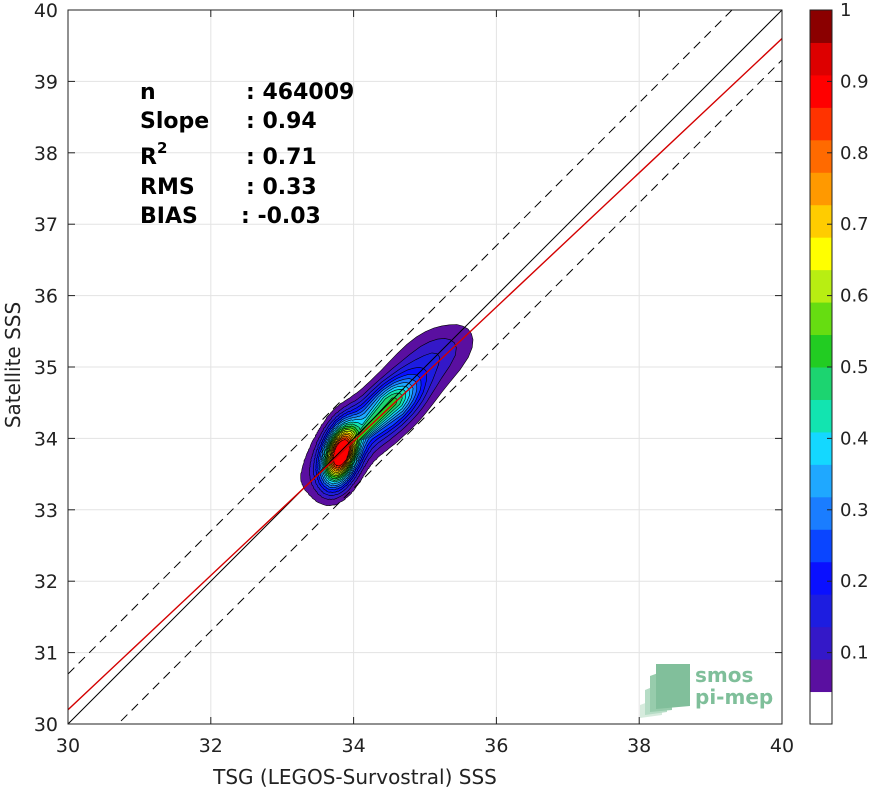  What do you see at coordinates (46, 225) in the screenshot?
I see `y-tick-label: 37` at bounding box center [46, 225].